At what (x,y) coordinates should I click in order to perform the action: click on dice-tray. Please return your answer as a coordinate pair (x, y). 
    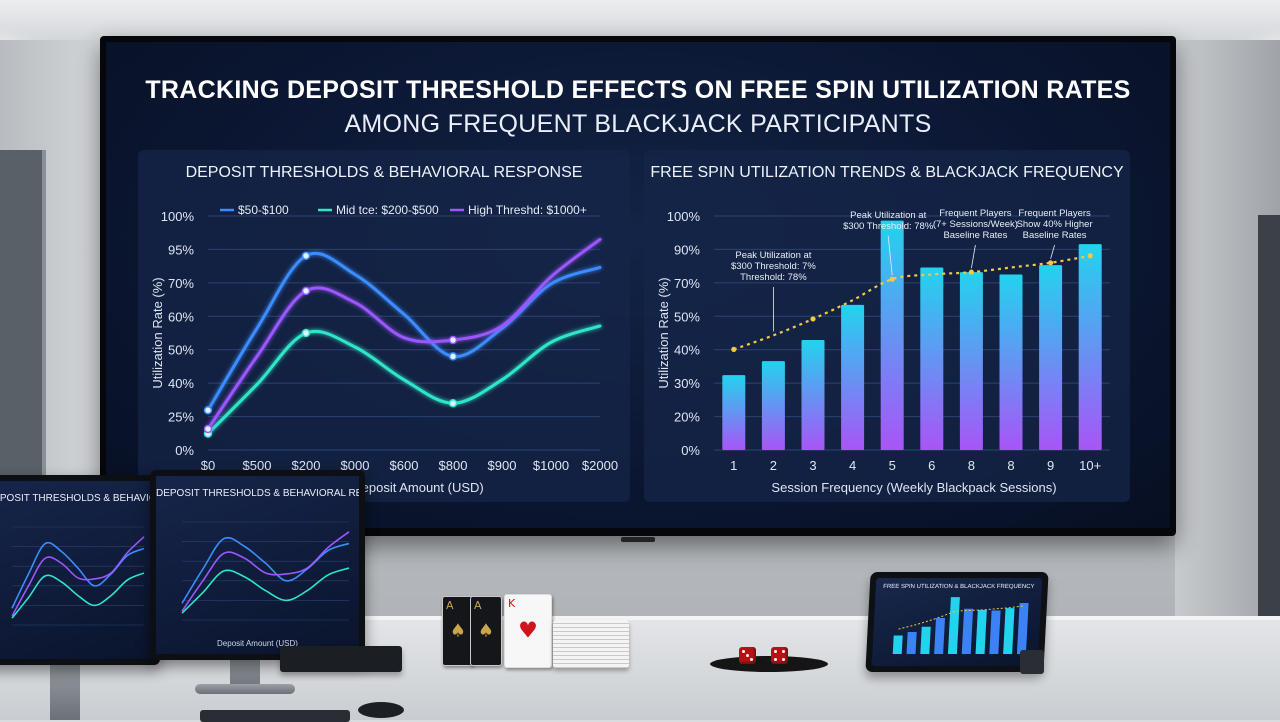
    Looking at the image, I should click on (769, 664).